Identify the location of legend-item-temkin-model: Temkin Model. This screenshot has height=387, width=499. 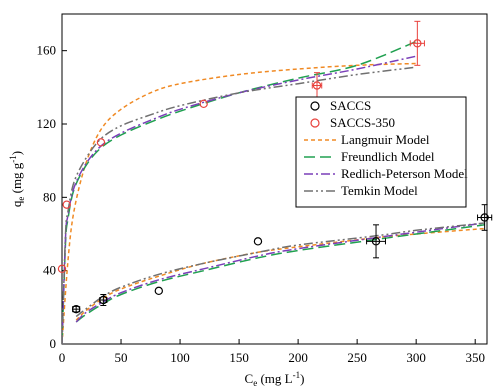
(361, 190).